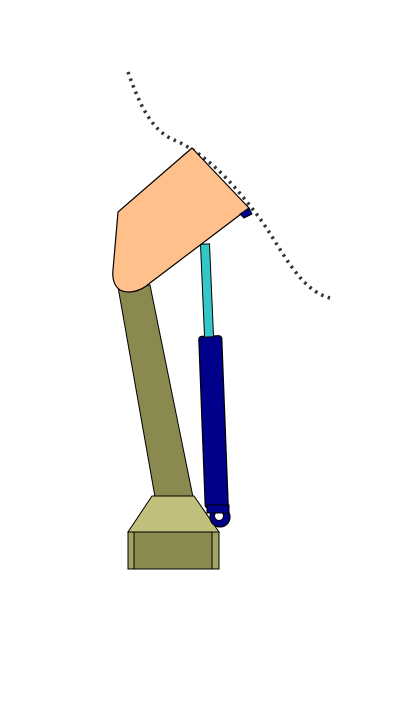 Image resolution: width=413 pixels, height=704 pixels. What do you see at coordinates (173, 550) in the screenshot?
I see `base-front-face` at bounding box center [173, 550].